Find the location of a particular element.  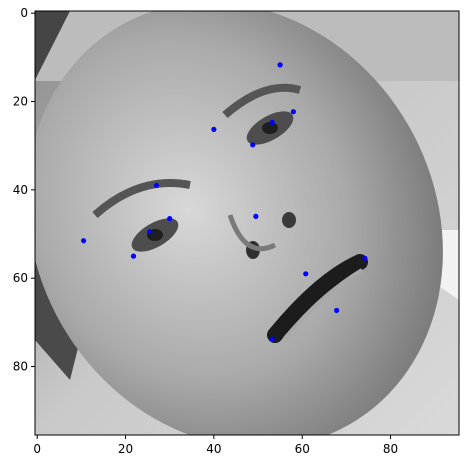

x-tick-label: 80 is located at coordinates (390, 449).